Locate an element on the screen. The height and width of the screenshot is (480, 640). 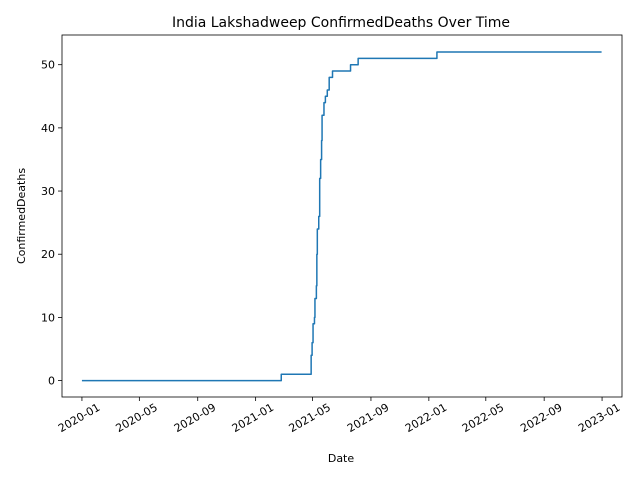
y-axis-label: ConfirmedDeaths is located at coordinates (21, 216).